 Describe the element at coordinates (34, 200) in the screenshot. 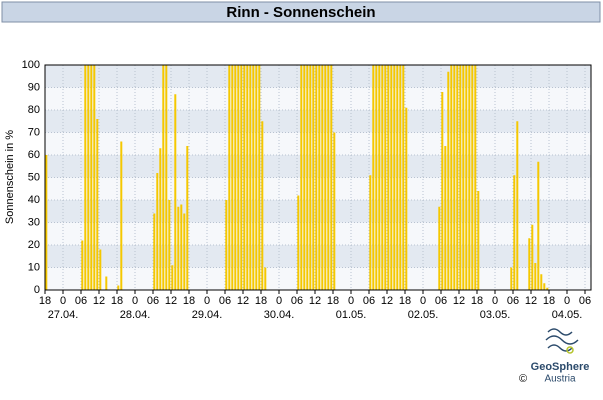

I see `y-tick-label: 40` at that location.